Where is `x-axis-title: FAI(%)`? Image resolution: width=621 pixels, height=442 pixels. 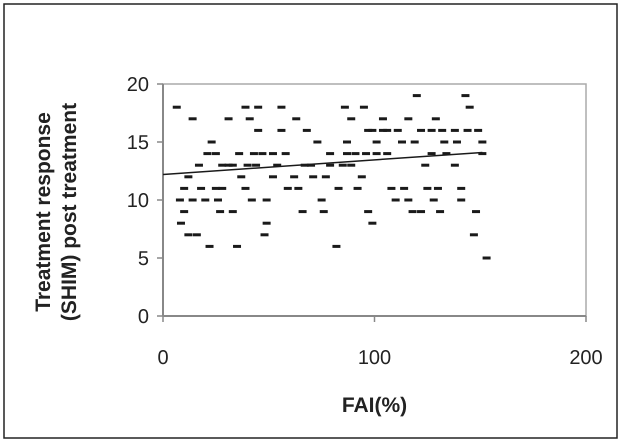
x-axis-title: FAI(%) is located at coordinates (375, 405).